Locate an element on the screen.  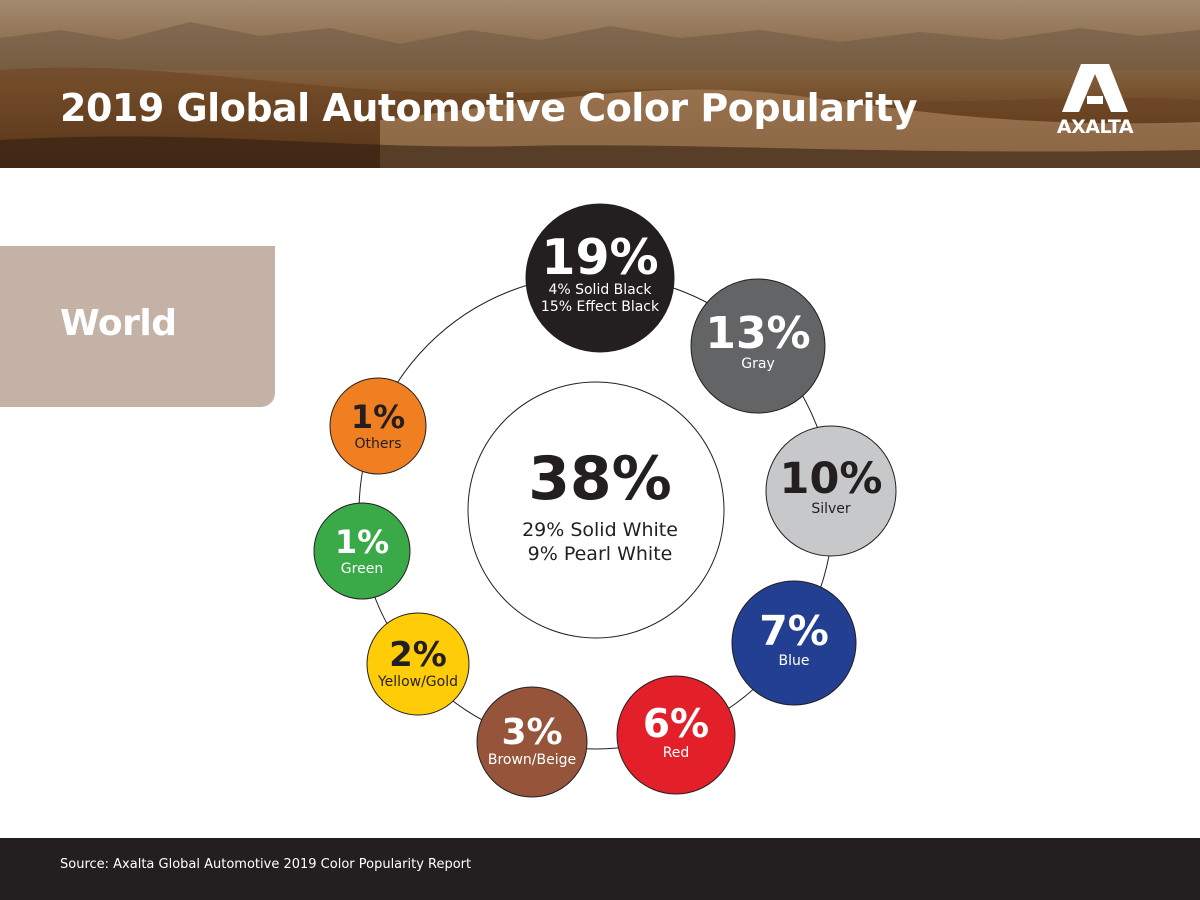
yellow-gold-bubble-circle is located at coordinates (418, 664).